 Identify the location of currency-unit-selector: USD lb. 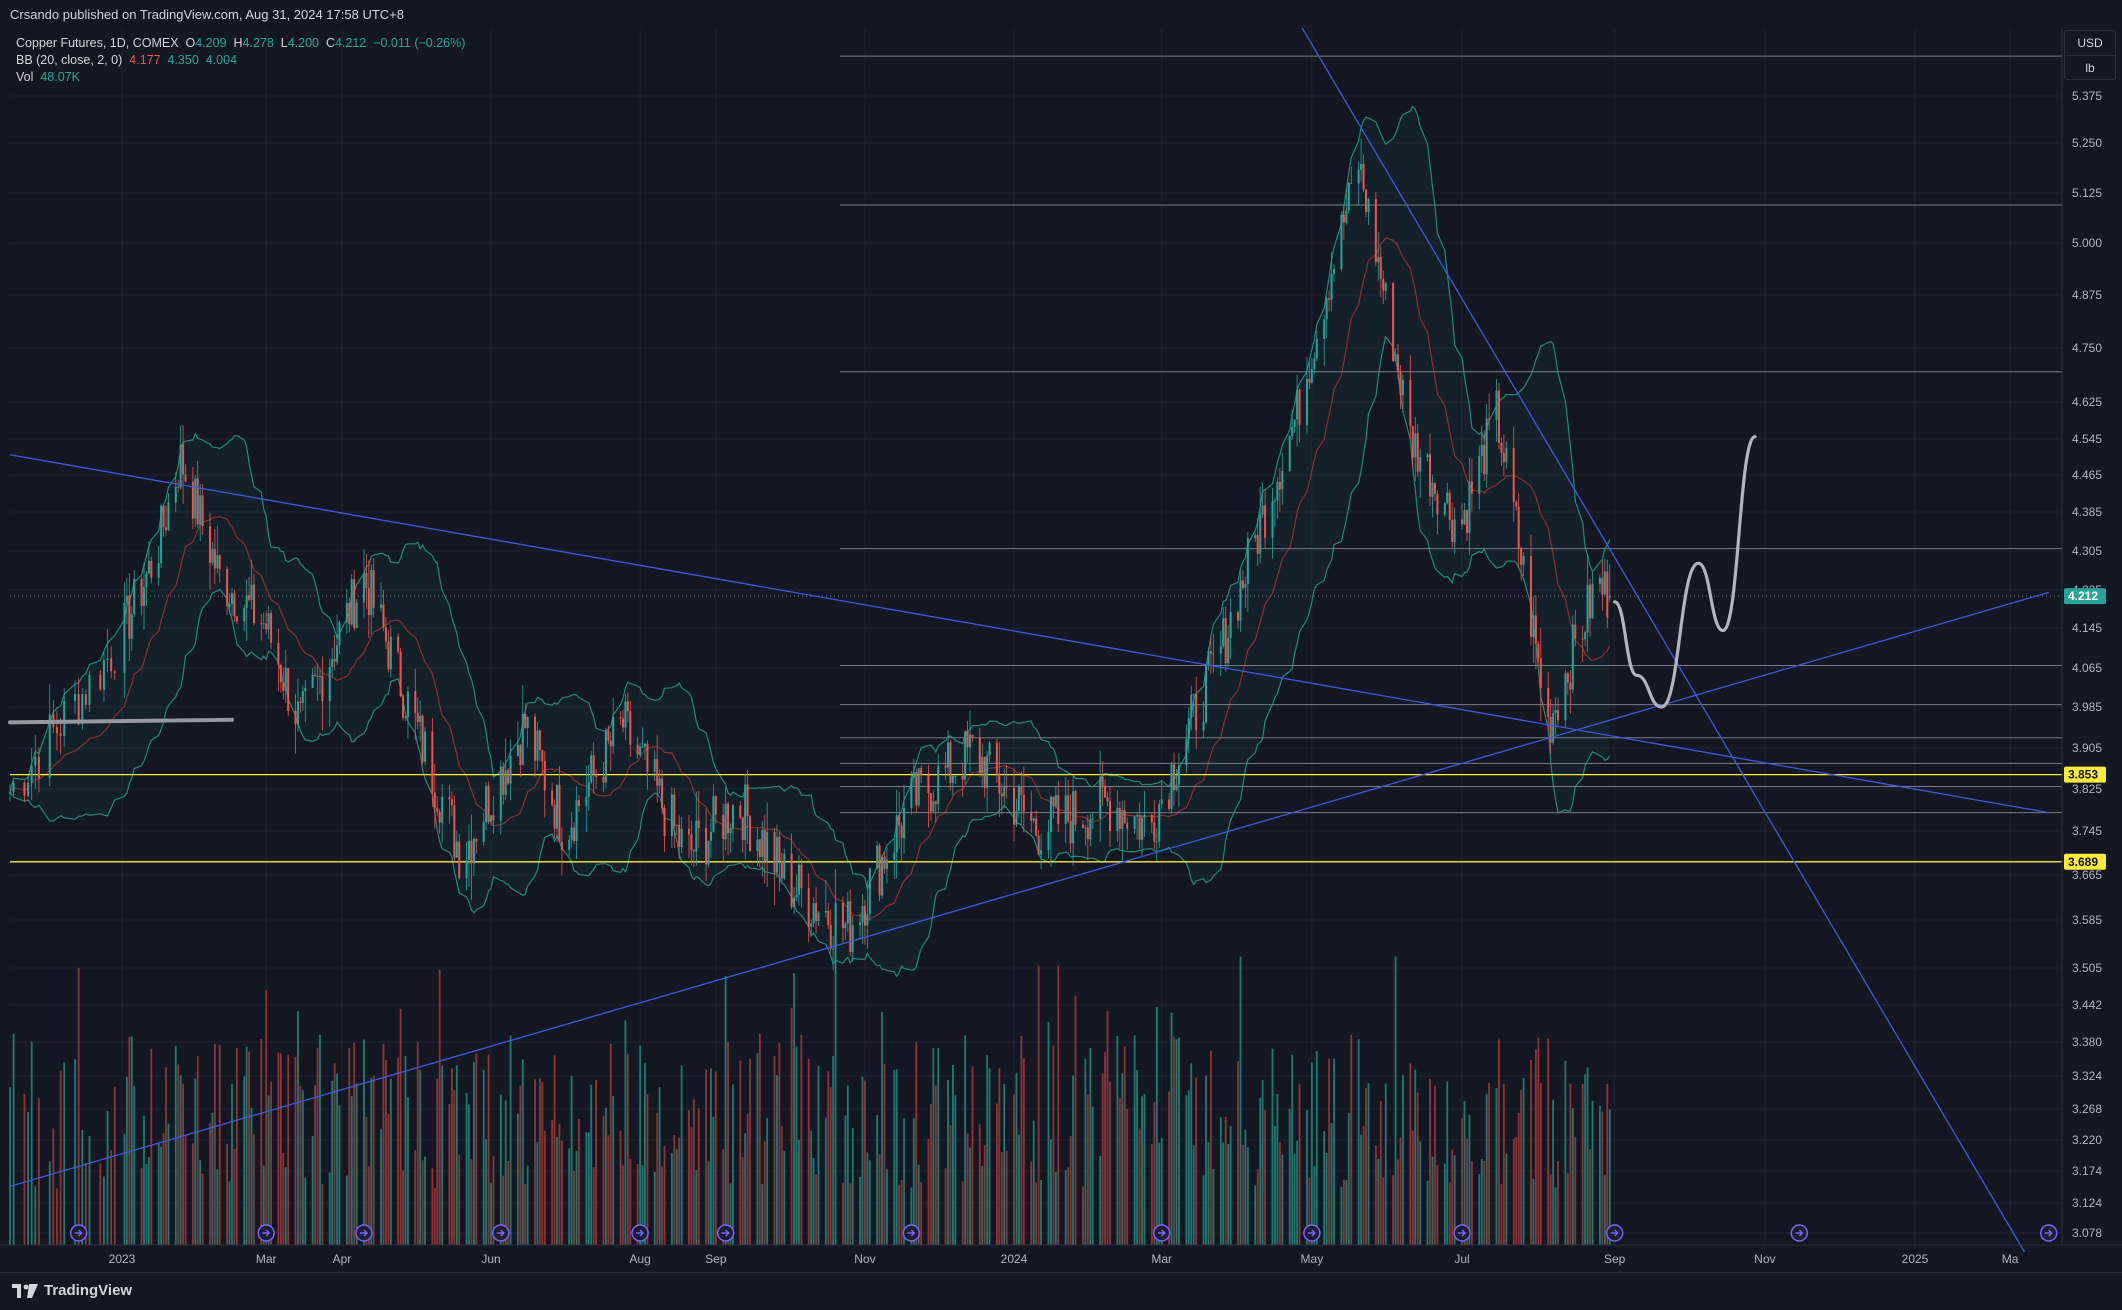
(2090, 55).